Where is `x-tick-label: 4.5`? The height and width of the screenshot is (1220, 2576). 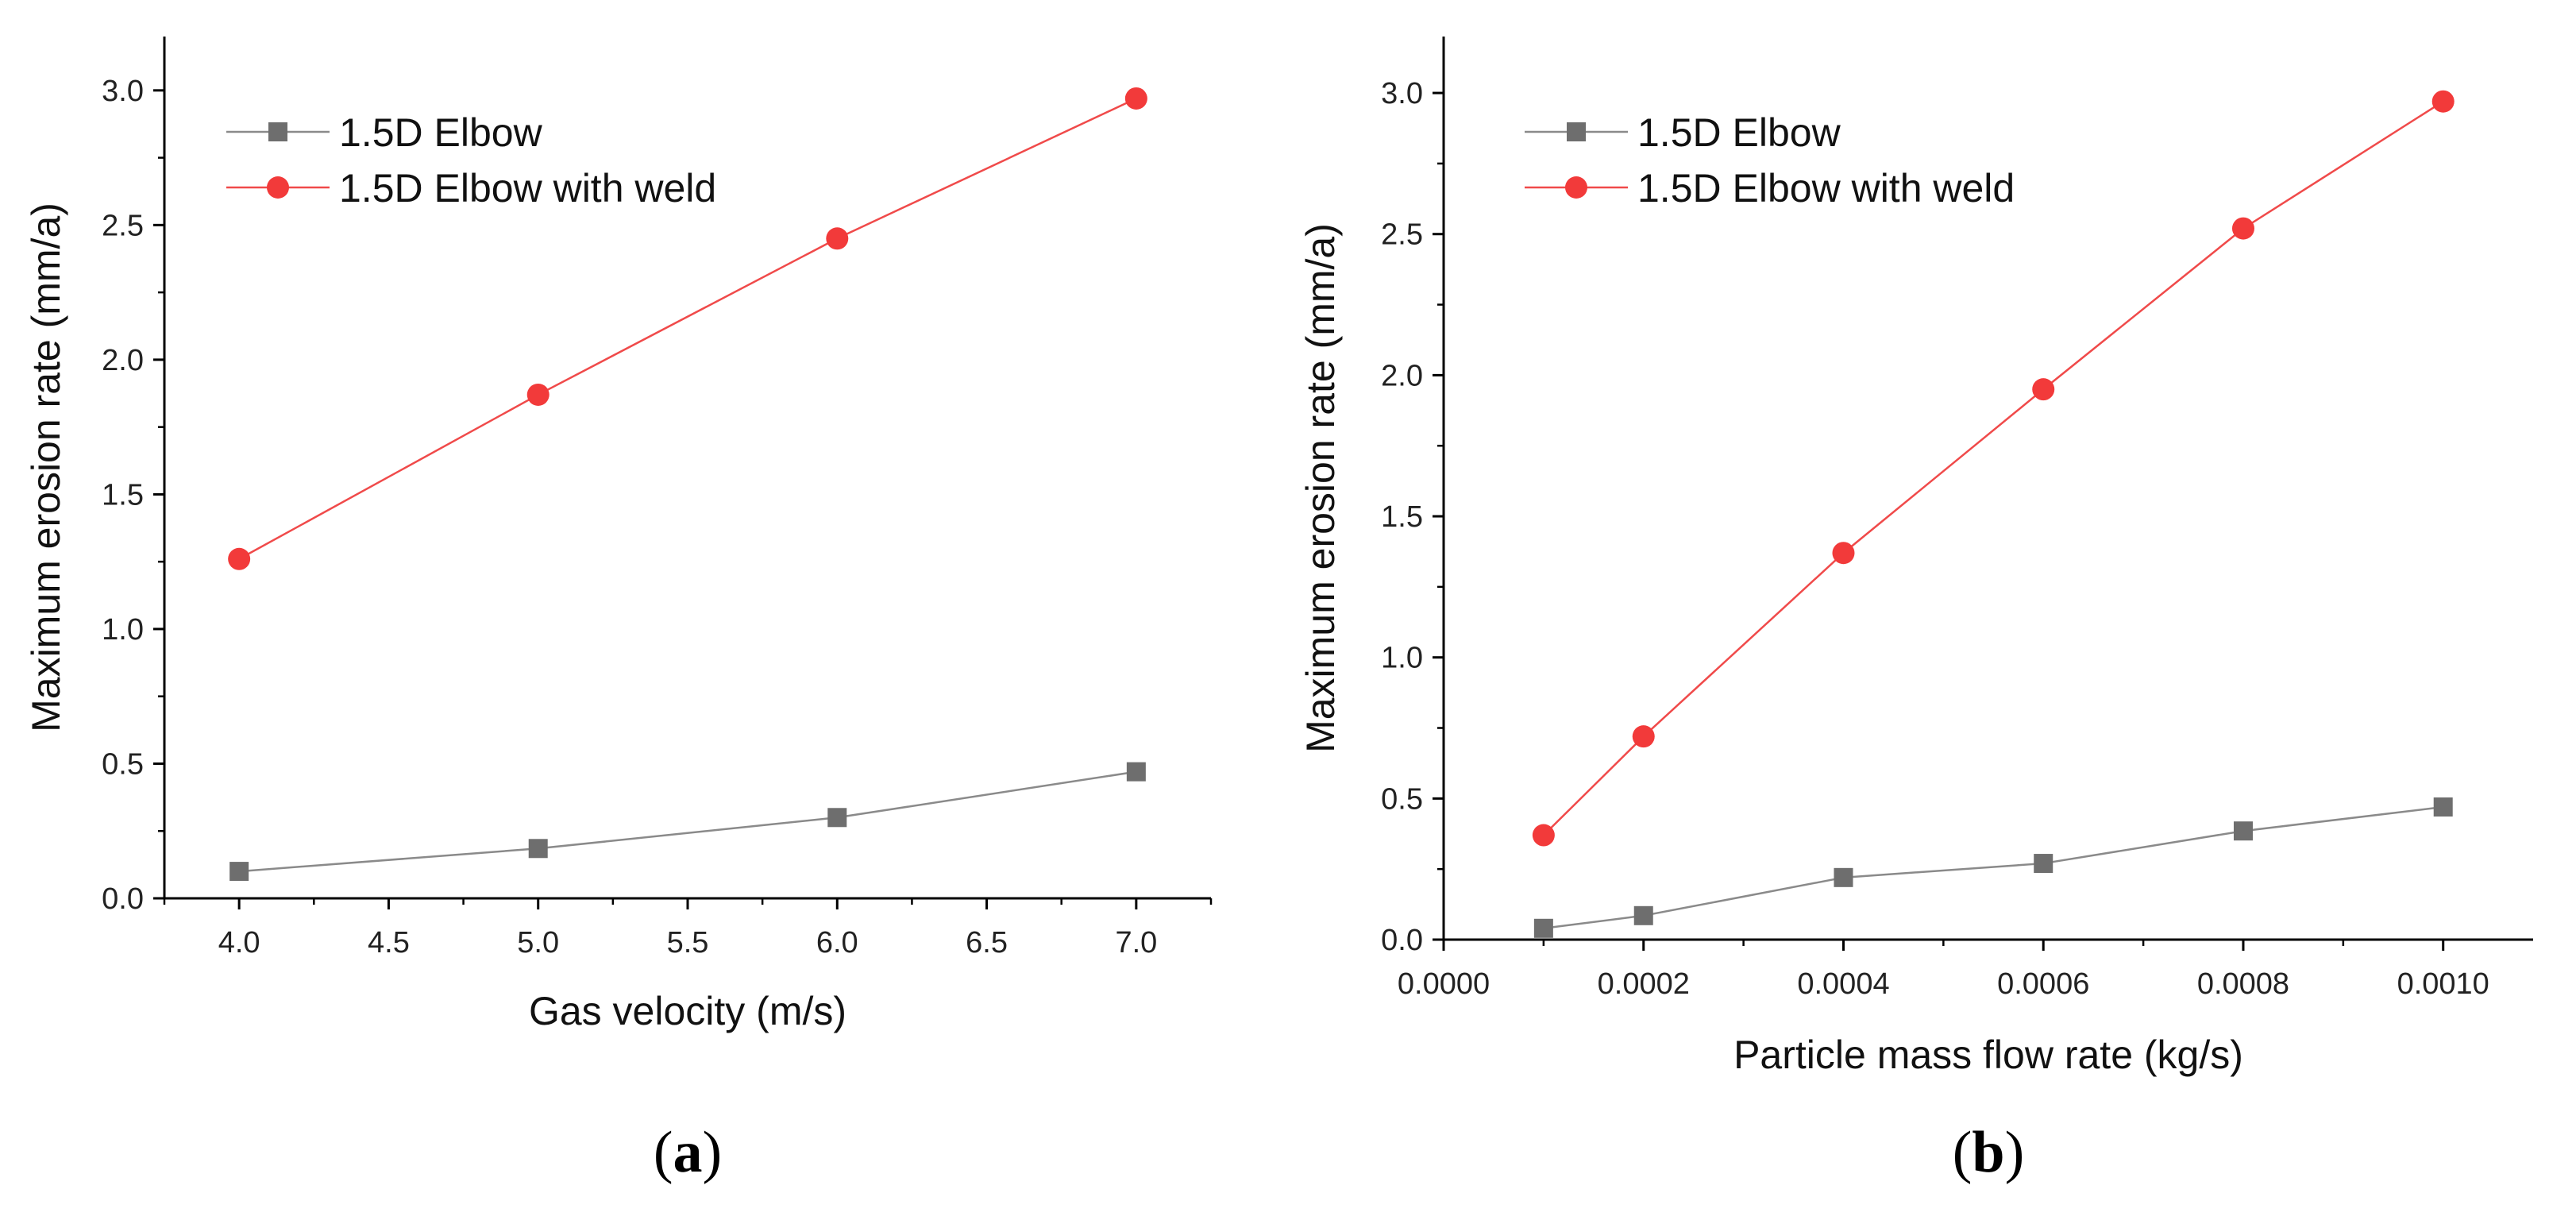
x-tick-label: 4.5 is located at coordinates (389, 943).